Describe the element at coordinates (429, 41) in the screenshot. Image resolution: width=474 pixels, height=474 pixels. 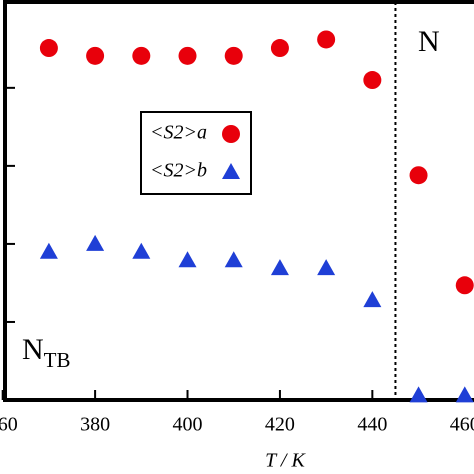
I see `phase-label: N` at that location.